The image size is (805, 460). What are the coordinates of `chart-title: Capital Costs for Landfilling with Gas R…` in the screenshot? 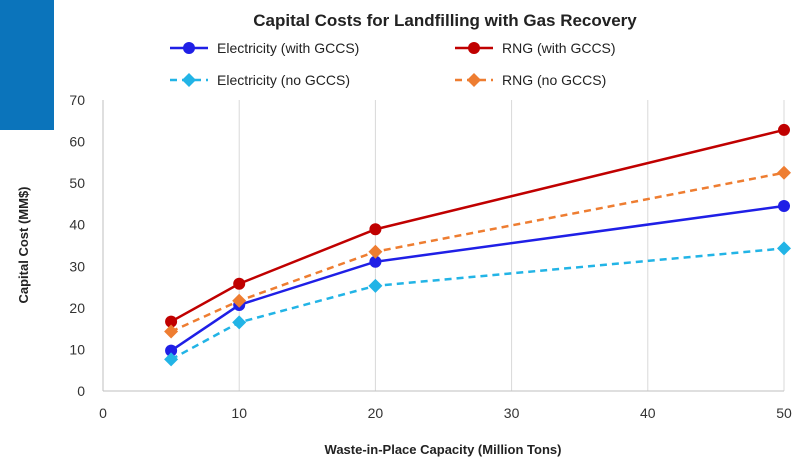 It's located at (445, 20).